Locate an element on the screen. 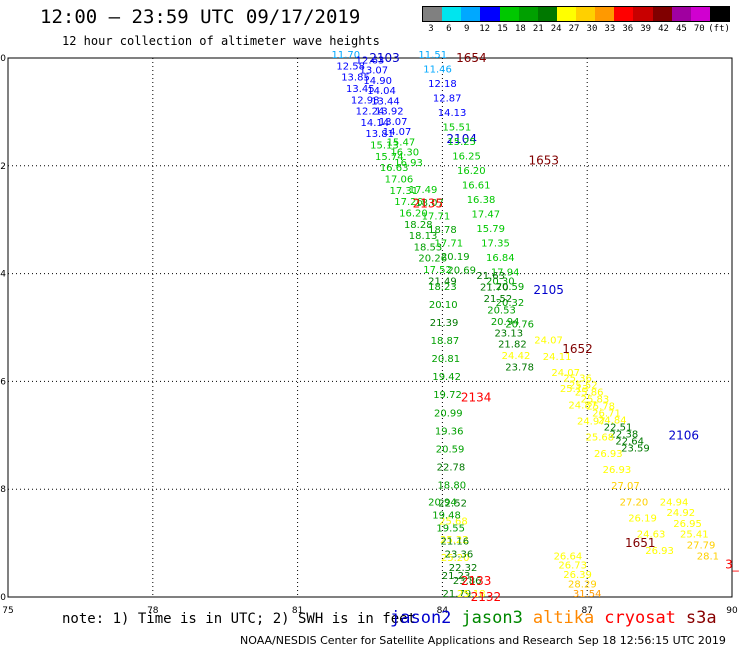 This screenshot has width=740, height=650. latitude-label: -48 is located at coordinates (3, 490).